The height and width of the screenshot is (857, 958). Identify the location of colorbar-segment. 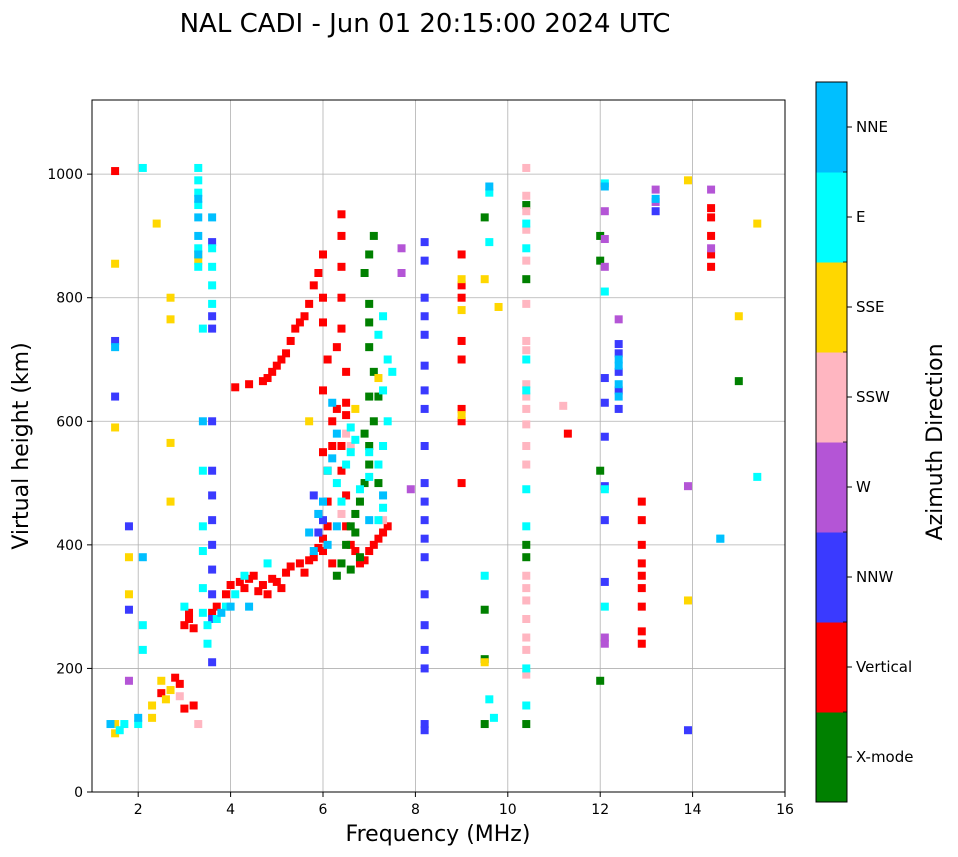
(831, 667).